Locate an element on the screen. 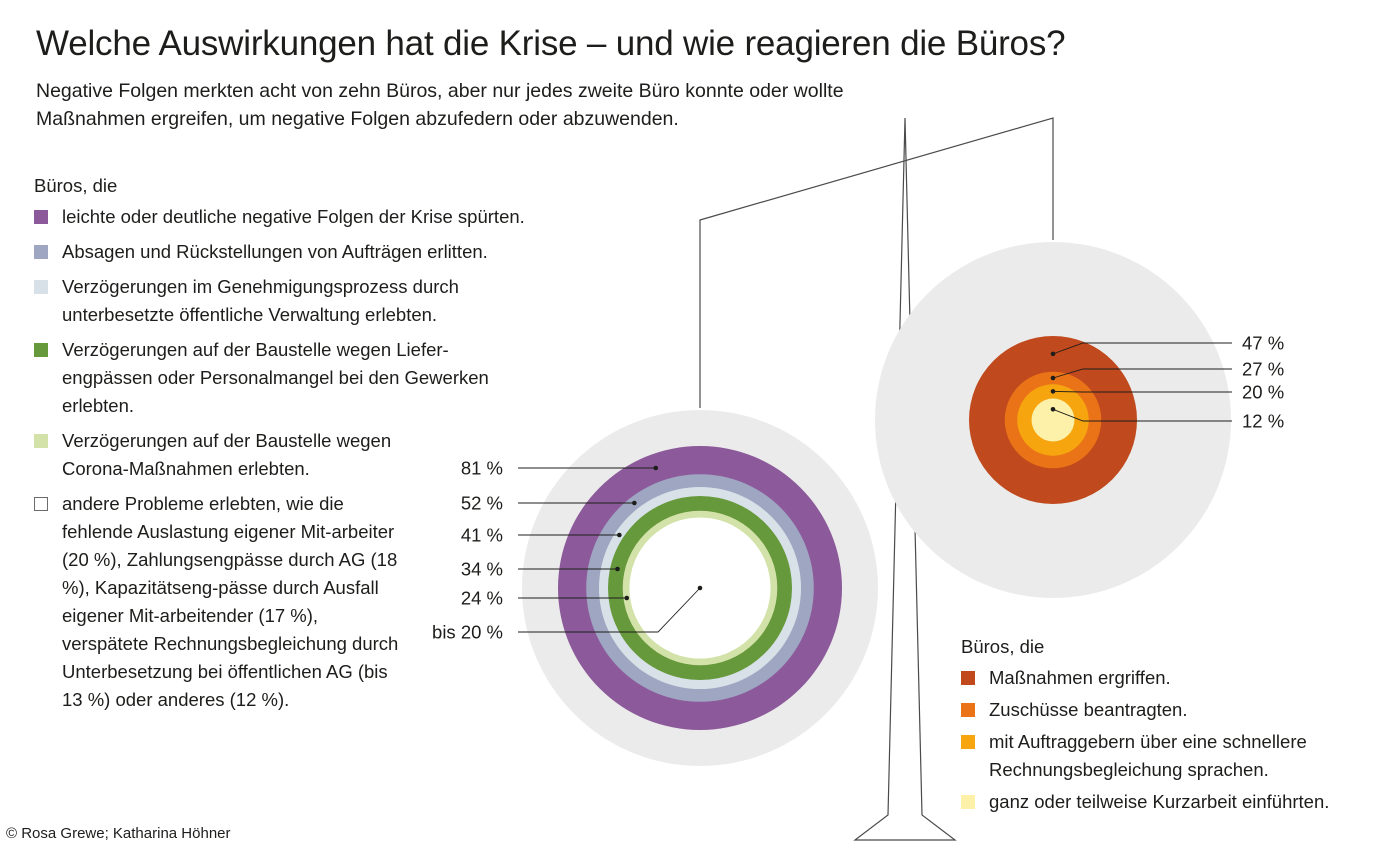 The width and height of the screenshot is (1400, 848). value-label: 47 % is located at coordinates (1263, 343).